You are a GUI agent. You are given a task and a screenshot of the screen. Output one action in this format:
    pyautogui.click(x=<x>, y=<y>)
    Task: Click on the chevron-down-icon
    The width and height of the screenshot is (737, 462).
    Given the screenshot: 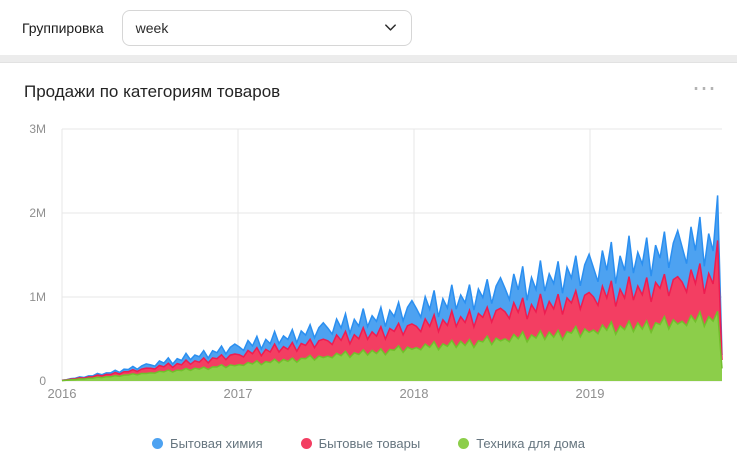 What is the action you would take?
    pyautogui.click(x=390, y=27)
    